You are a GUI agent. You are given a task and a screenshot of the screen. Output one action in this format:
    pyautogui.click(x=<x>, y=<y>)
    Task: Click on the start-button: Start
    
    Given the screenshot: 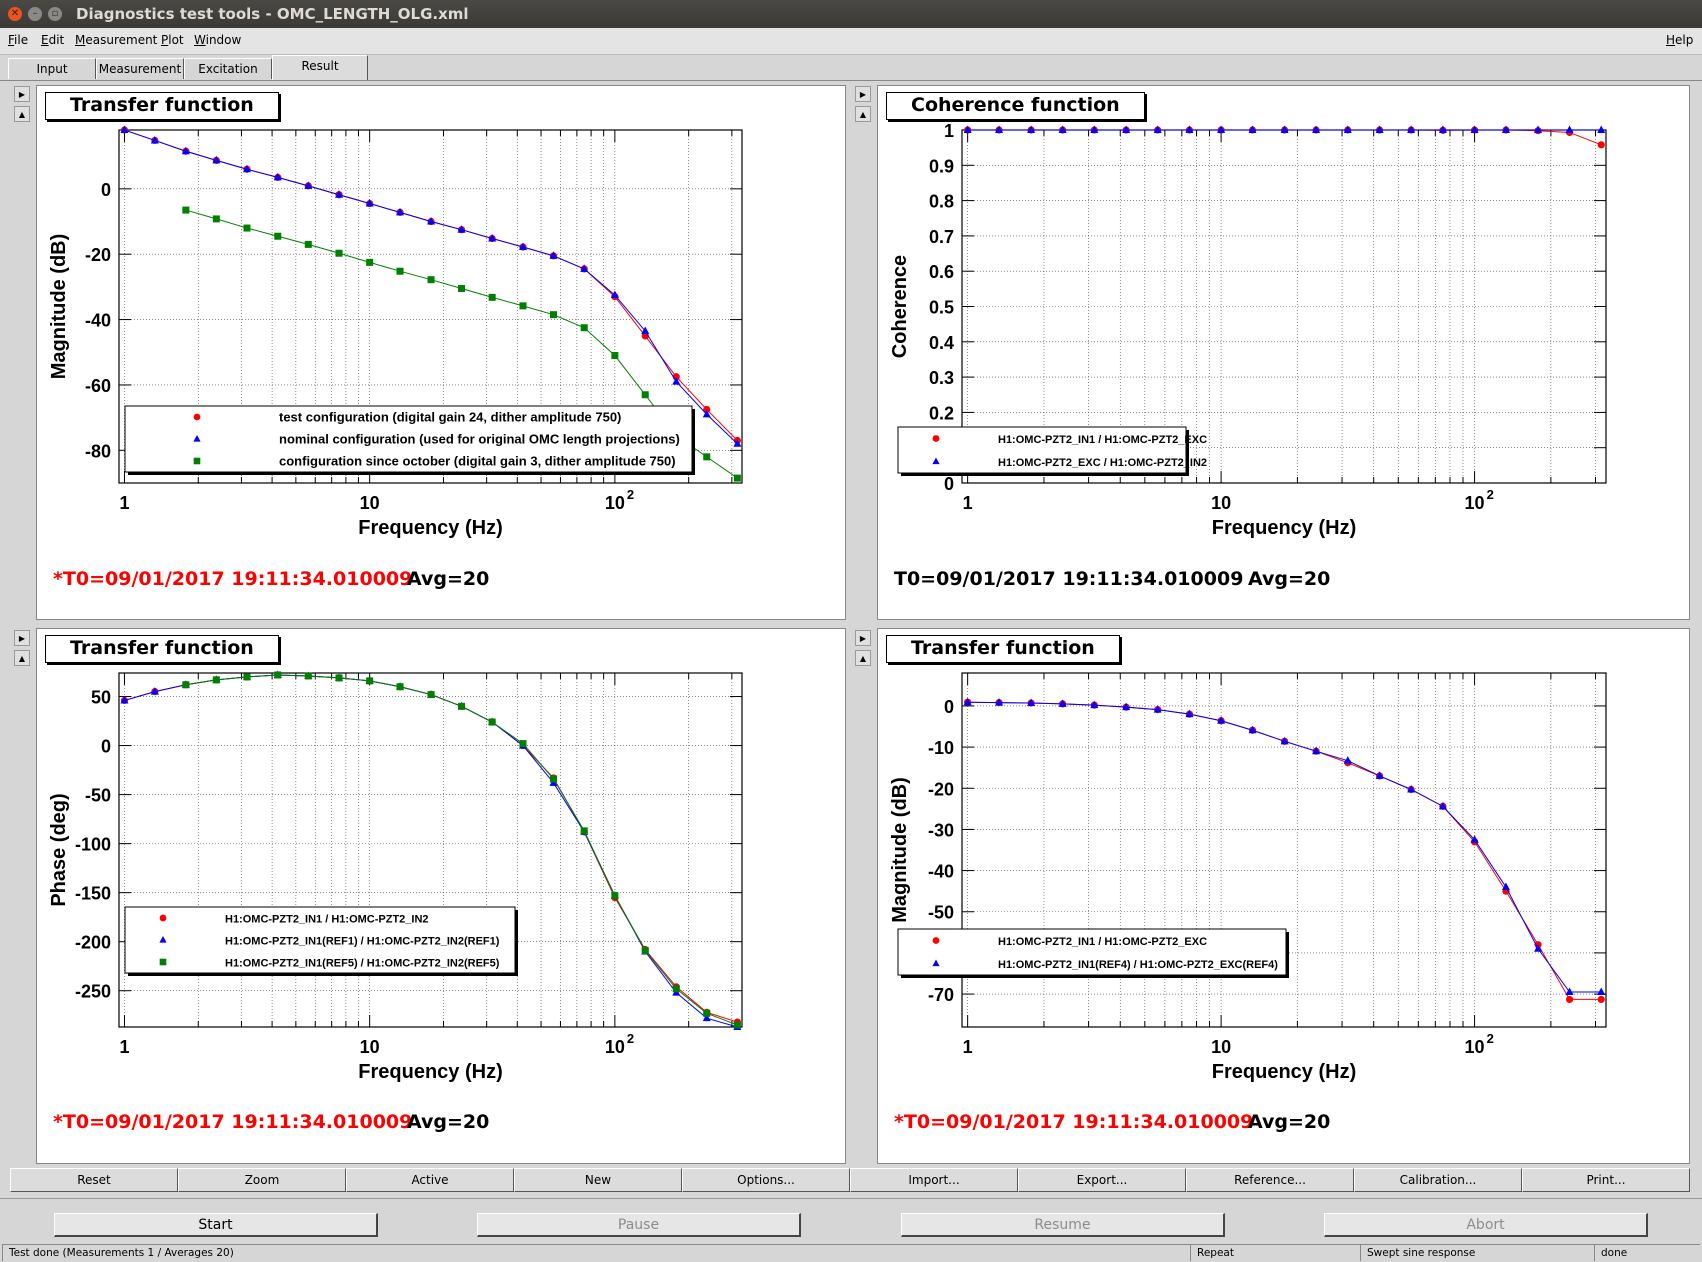 What is the action you would take?
    pyautogui.click(x=216, y=1225)
    